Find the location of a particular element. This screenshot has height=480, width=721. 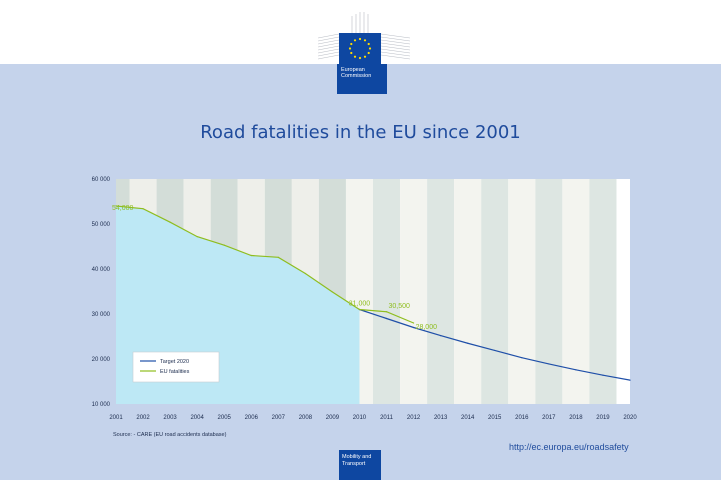

x-tick-label: 2001 is located at coordinates (116, 418).